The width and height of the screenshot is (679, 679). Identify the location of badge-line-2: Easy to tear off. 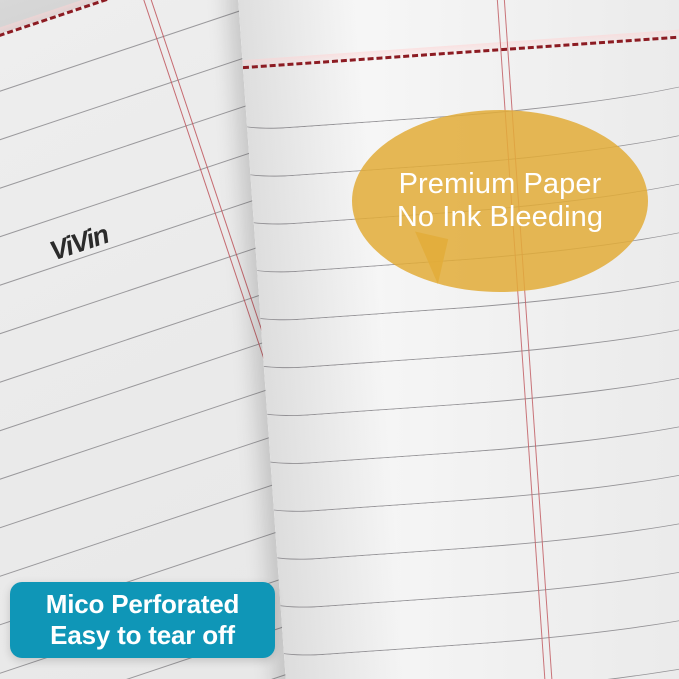
(142, 635).